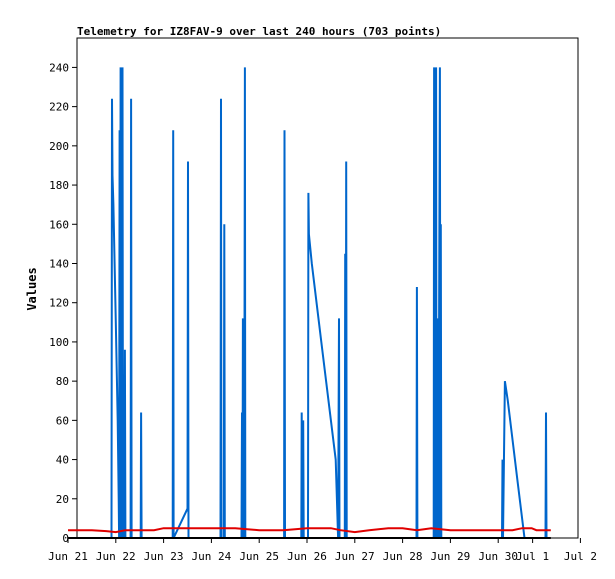  I want to click on y-tick-label: 220, so click(59, 107).